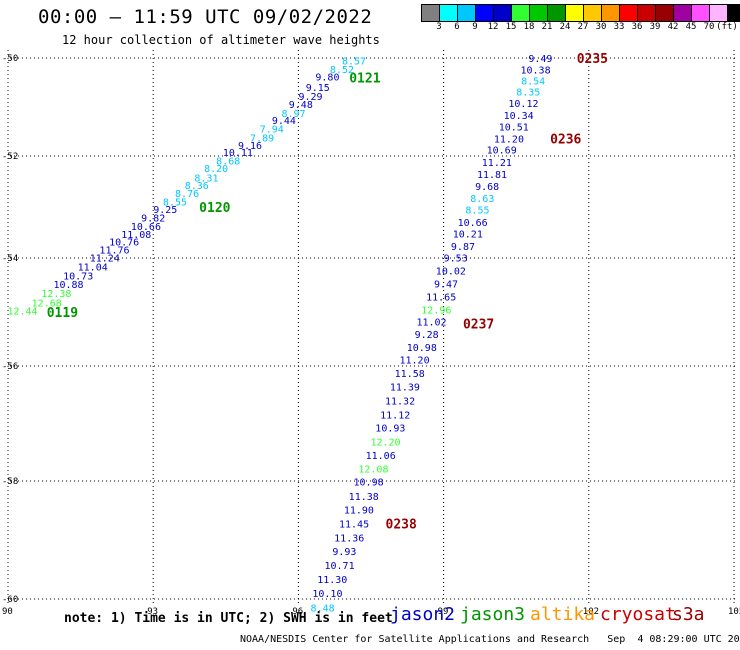  What do you see at coordinates (688, 614) in the screenshot?
I see `satellite-legend-s3a: s3a` at bounding box center [688, 614].